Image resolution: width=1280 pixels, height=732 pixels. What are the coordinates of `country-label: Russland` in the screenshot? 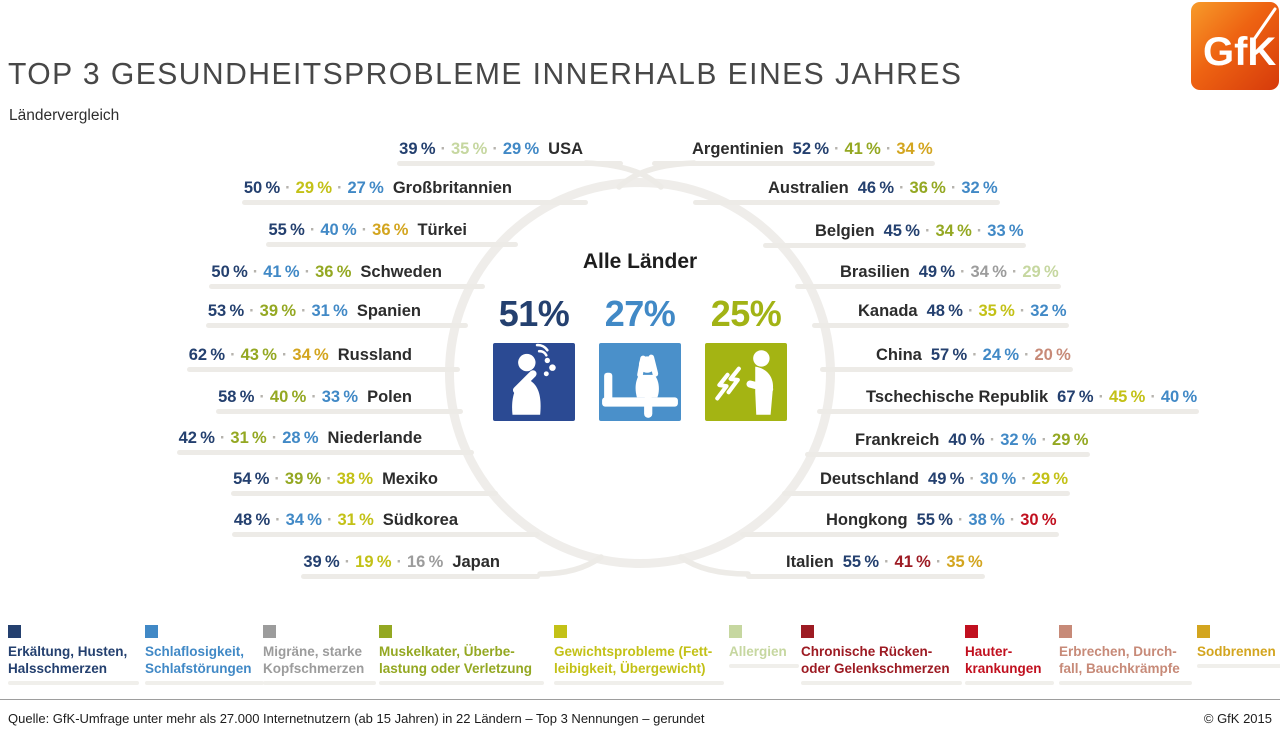 It's located at (374, 355).